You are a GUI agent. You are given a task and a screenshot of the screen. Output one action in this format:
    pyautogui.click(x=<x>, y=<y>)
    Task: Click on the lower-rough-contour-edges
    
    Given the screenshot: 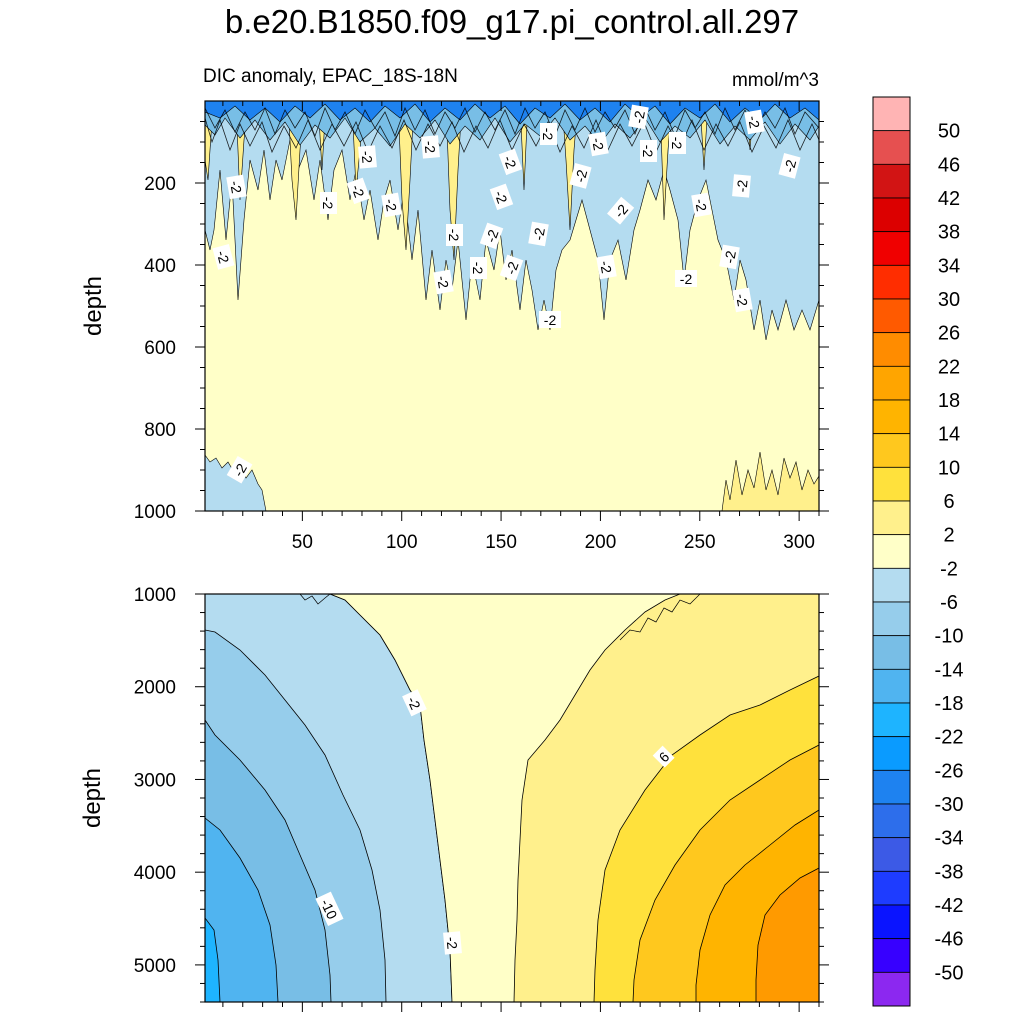 What is the action you would take?
    pyautogui.click(x=500, y=617)
    